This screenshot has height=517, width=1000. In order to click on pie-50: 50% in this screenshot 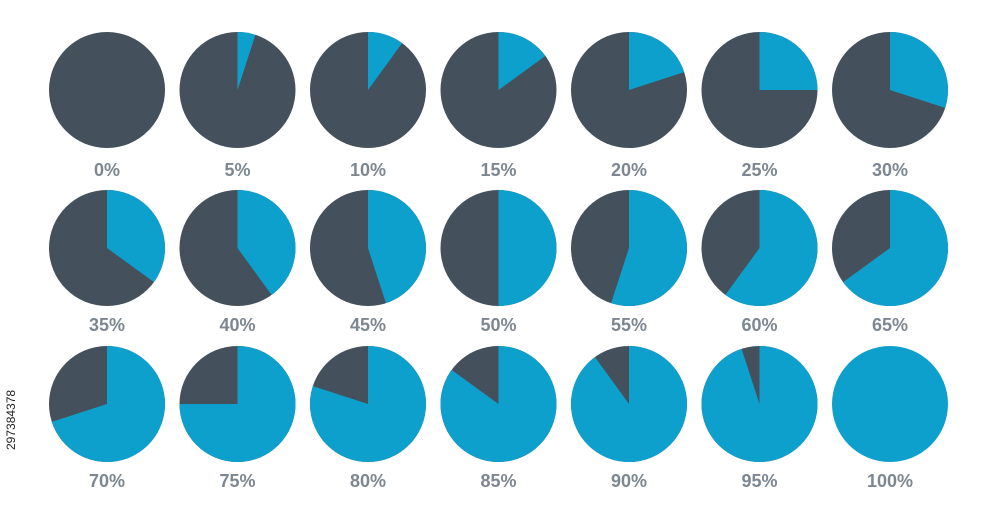, I will do `click(498, 262)`.